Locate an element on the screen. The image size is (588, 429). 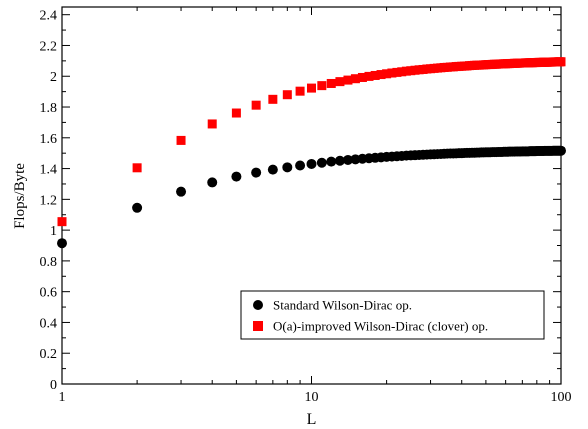
y-tick-label: 1.6 is located at coordinates (49, 139).